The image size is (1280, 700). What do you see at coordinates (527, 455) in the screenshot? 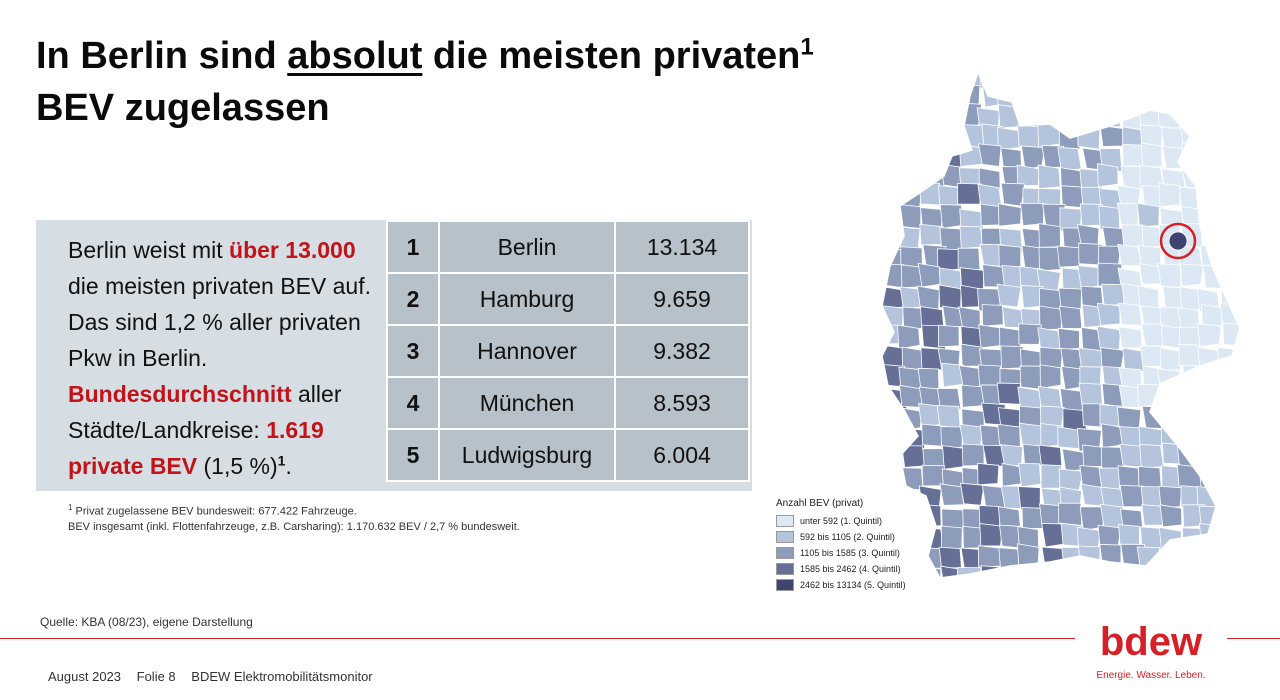
I see `city-cell: Ludwigsburg` at bounding box center [527, 455].